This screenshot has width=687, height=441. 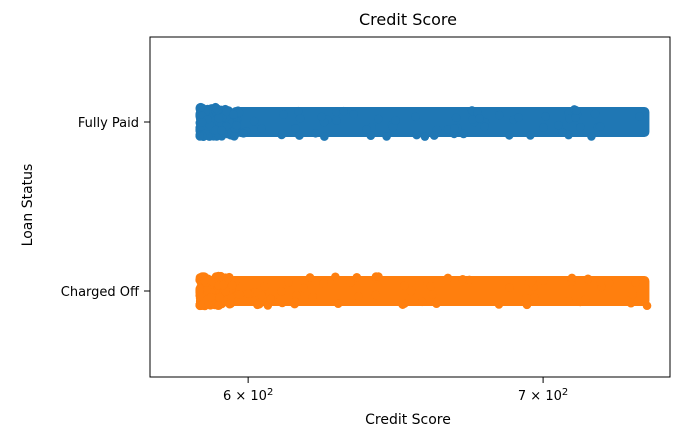 I want to click on charged-off-series, so click(x=423, y=291).